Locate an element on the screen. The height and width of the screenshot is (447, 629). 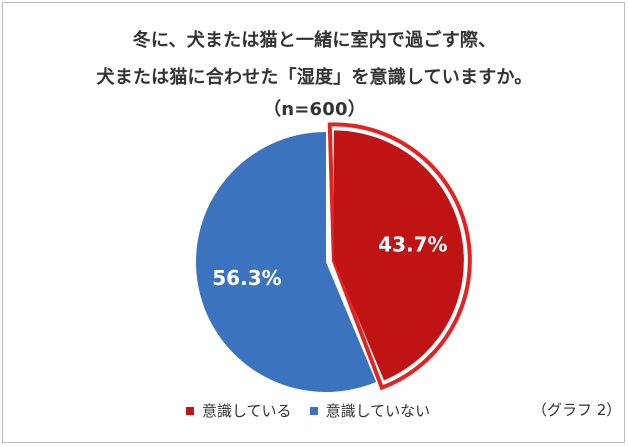
legend-swatch-aware is located at coordinates (190, 410).